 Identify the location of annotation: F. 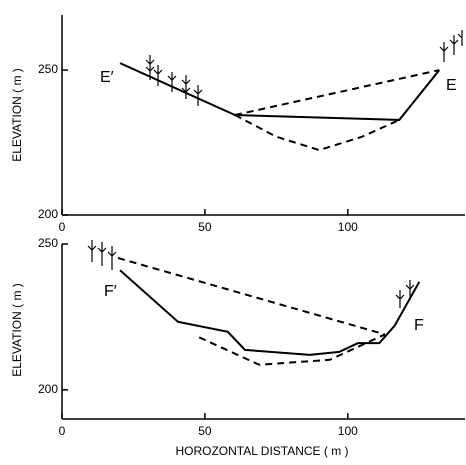
(419, 325).